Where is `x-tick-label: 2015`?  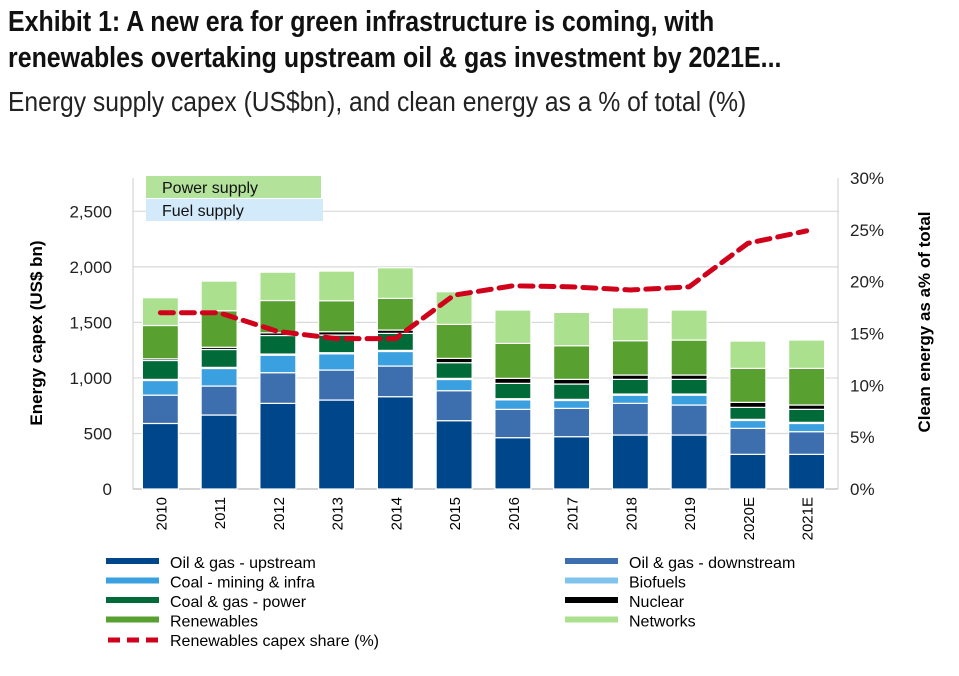 x-tick-label: 2015 is located at coordinates (455, 513).